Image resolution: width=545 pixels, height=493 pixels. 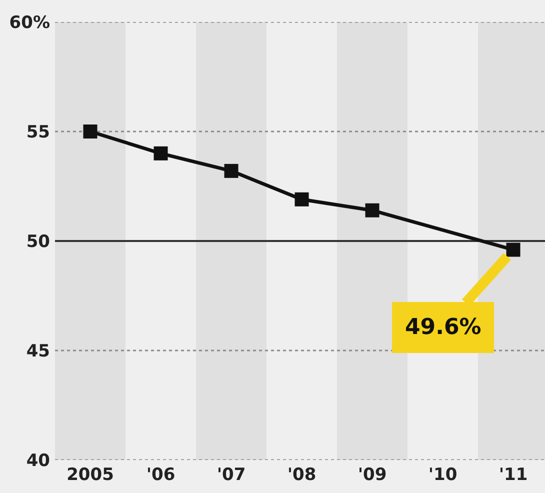 I want to click on y-tick-label: 55, so click(x=38, y=132).